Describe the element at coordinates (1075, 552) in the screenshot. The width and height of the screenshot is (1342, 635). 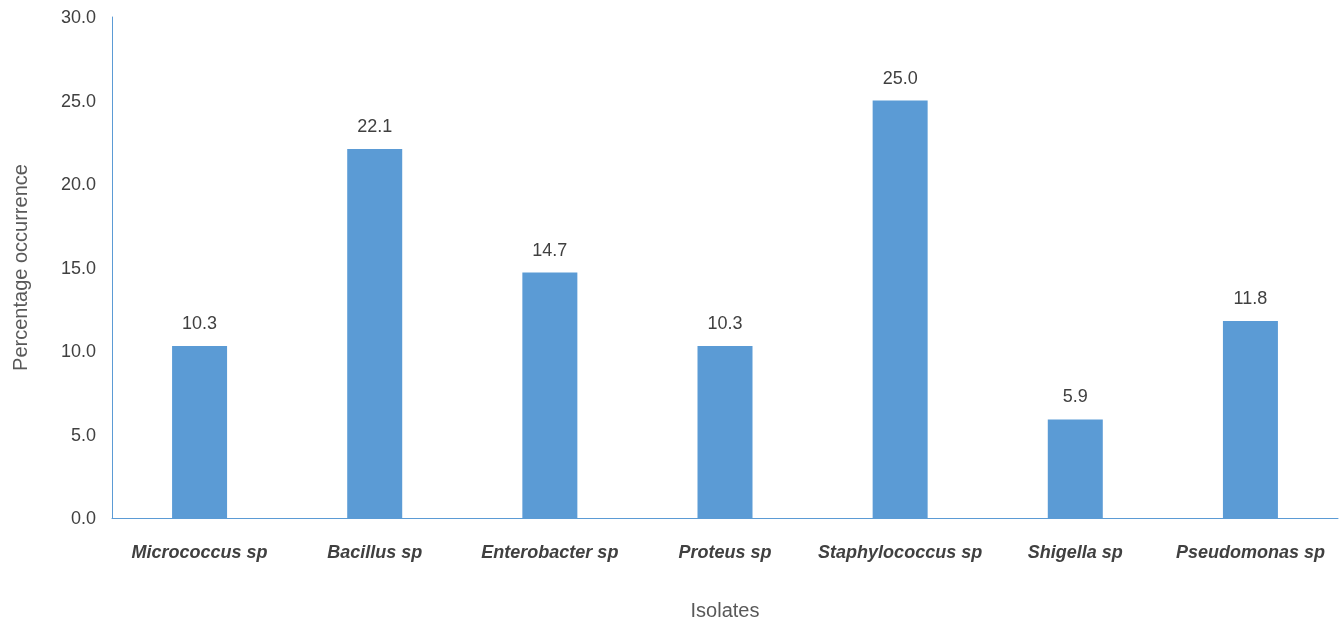
I see `x-tick-label: Shigella sp` at that location.